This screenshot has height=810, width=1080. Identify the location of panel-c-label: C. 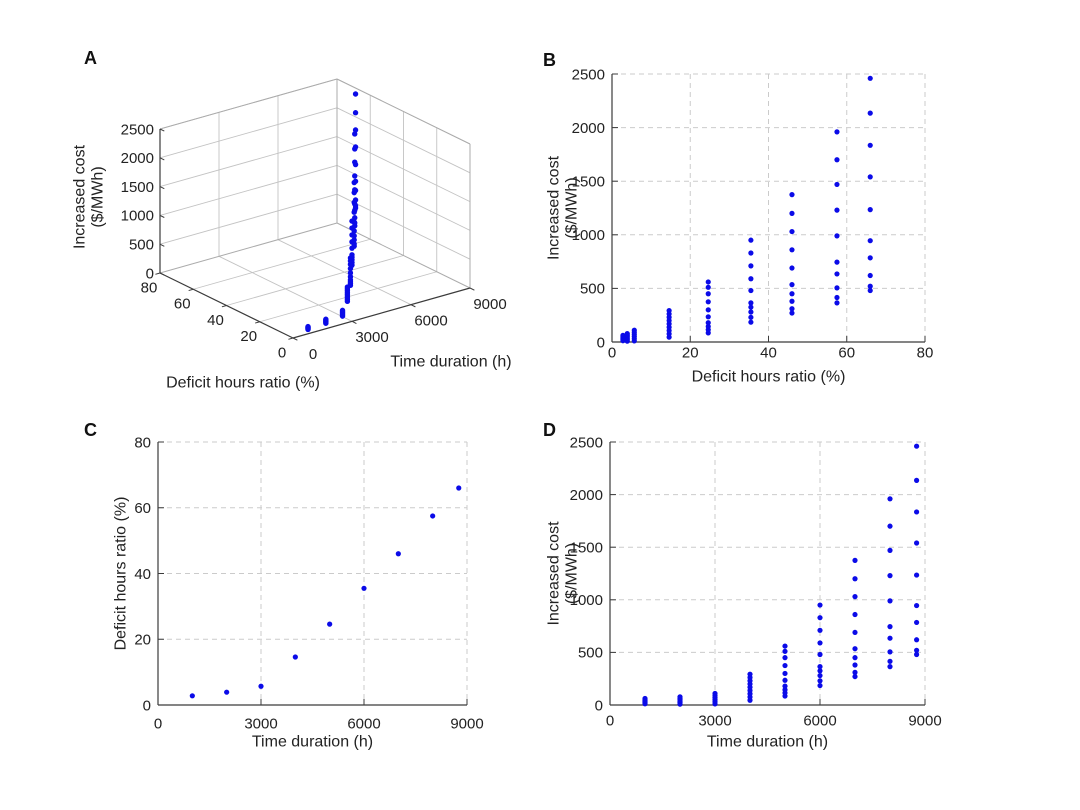
(90, 430).